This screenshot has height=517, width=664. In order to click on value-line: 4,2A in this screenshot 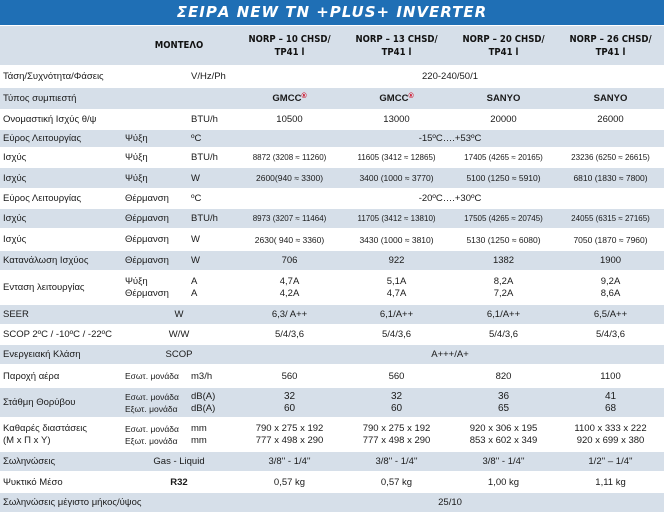, I will do `click(289, 293)`.